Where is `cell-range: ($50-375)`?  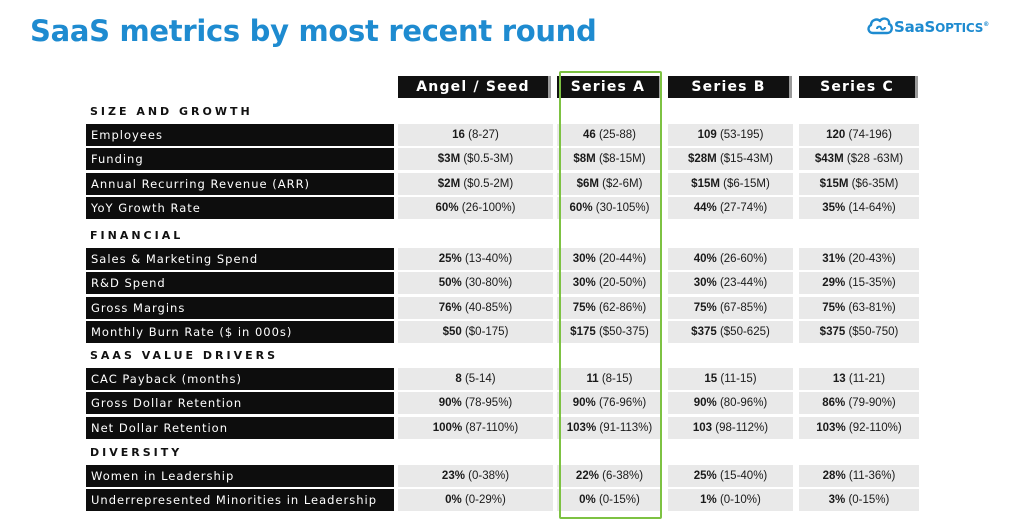
cell-range: ($50-375) is located at coordinates (622, 332).